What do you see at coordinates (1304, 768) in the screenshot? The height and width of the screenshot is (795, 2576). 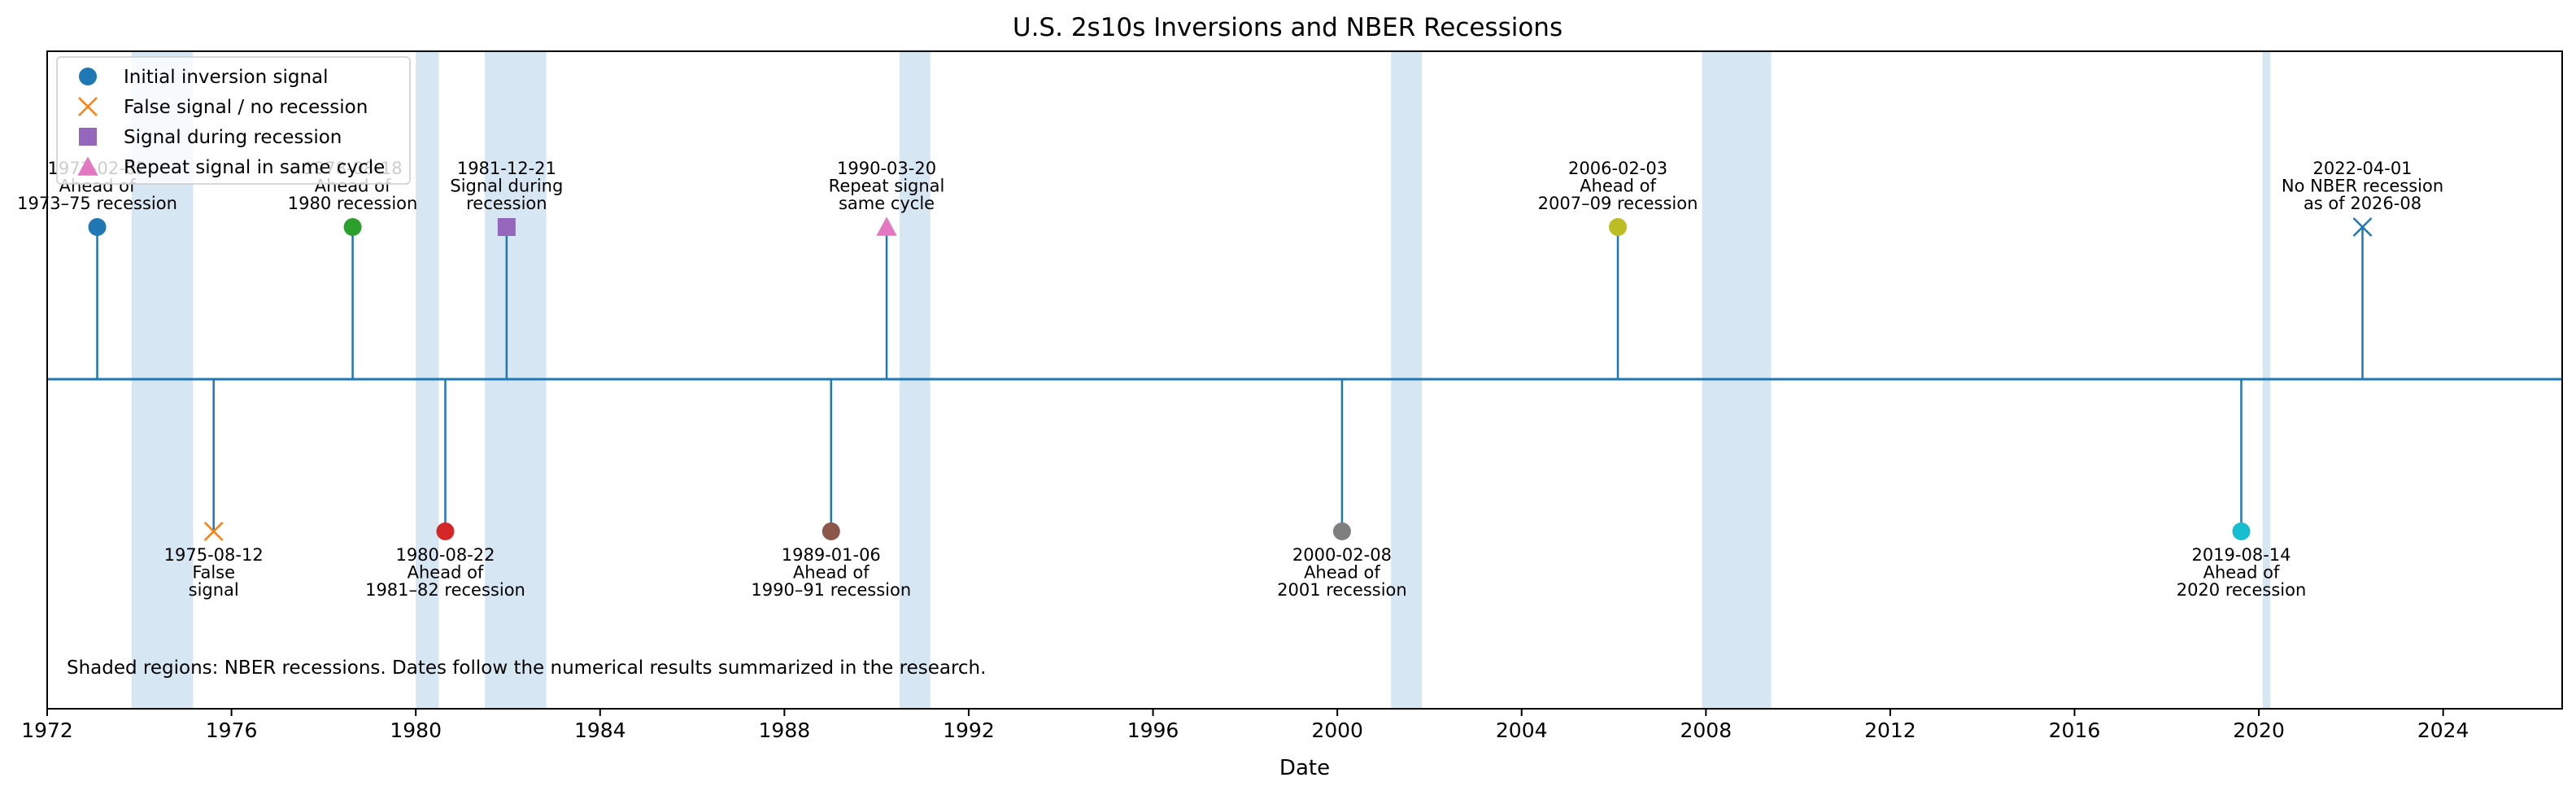 I see `x-axis-label: Date` at bounding box center [1304, 768].